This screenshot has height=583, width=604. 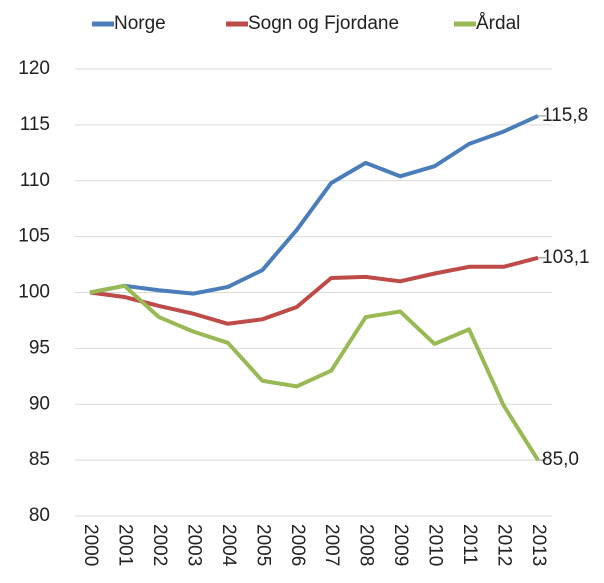 I want to click on x-tick-label: 2003, so click(x=193, y=545).